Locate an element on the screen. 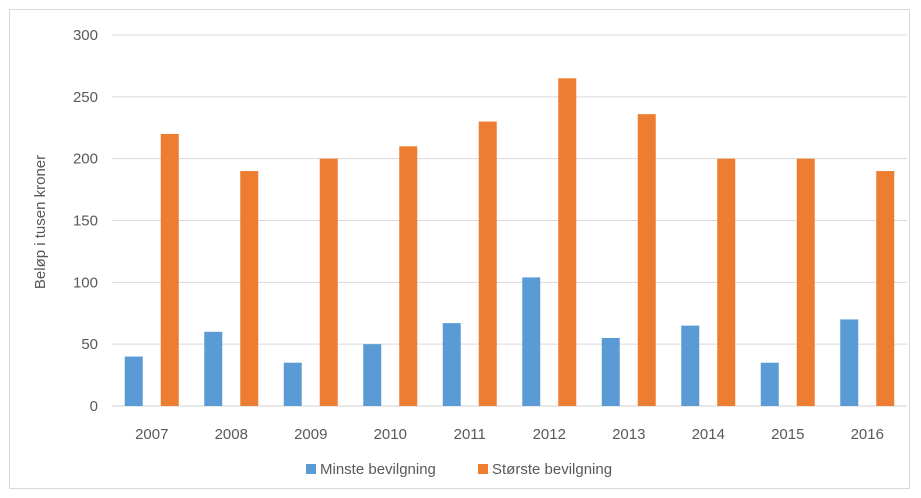  x-tick-label: 2012 is located at coordinates (549, 434).